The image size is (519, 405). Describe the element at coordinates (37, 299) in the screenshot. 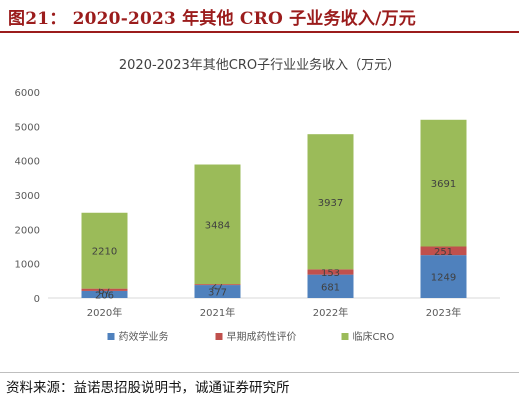

I see `y-tick-label: 0` at that location.